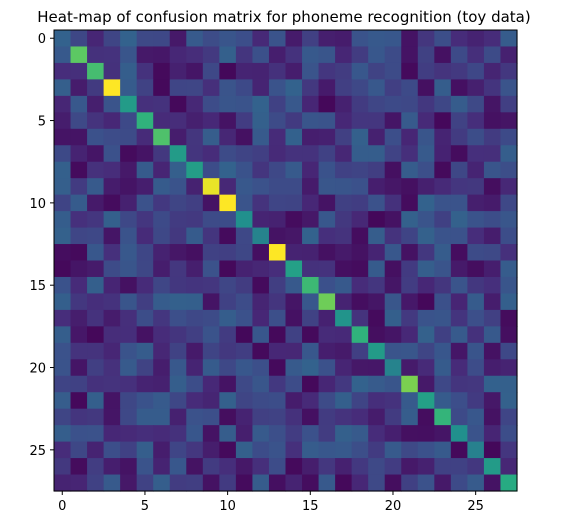 The image size is (568, 526). Describe the element at coordinates (310, 506) in the screenshot. I see `x-tick-label: 15` at that location.